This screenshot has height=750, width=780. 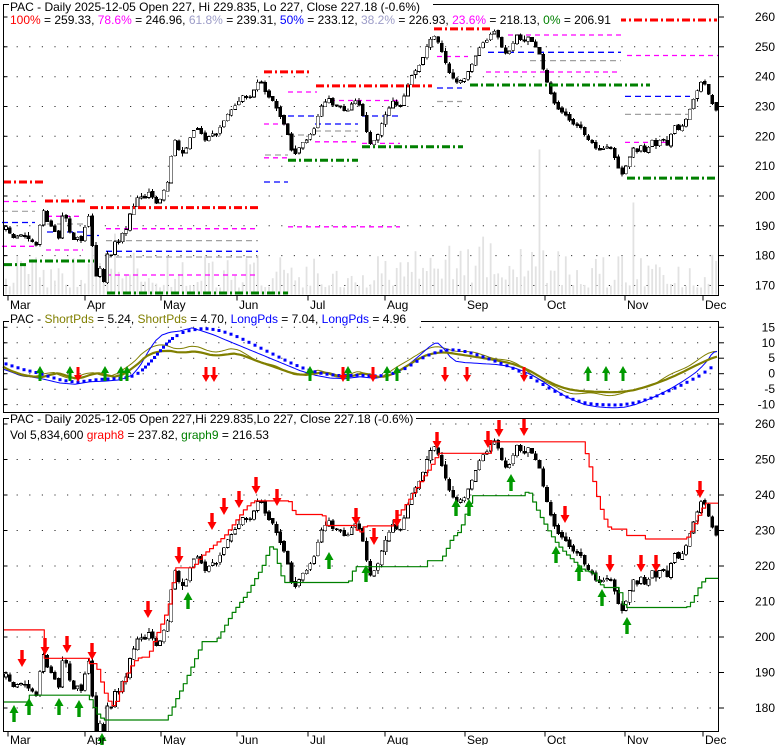 What do you see at coordinates (771, 358) in the screenshot?
I see `svg-text: 5` at bounding box center [771, 358].